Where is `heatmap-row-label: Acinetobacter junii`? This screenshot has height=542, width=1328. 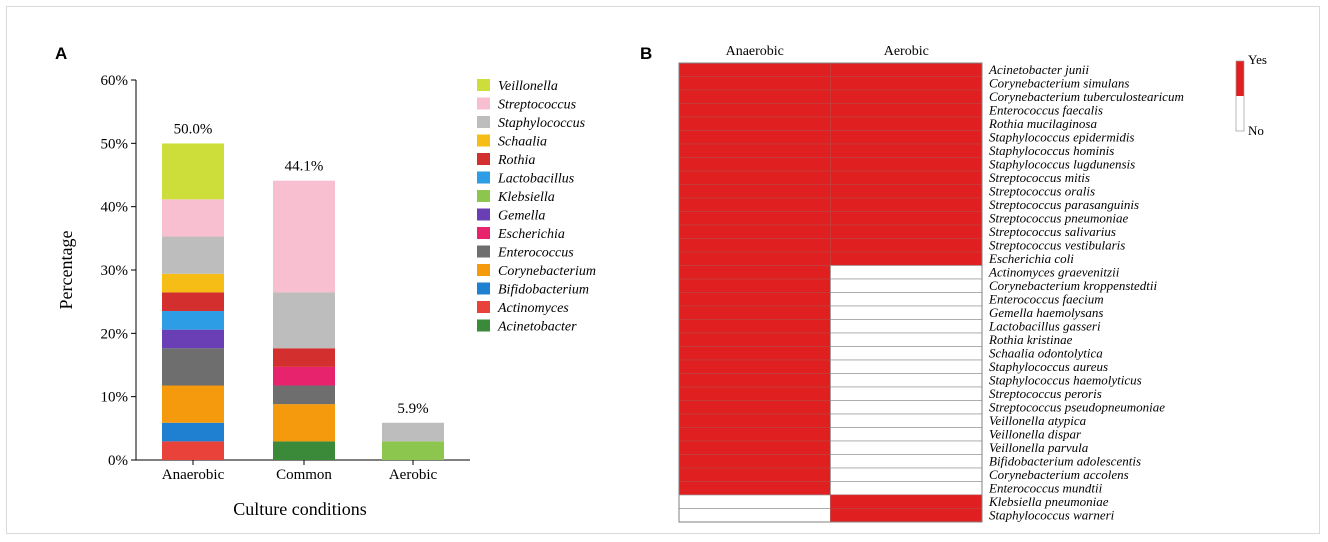
heatmap-row-label: Acinetobacter junii is located at coordinates (1038, 69).